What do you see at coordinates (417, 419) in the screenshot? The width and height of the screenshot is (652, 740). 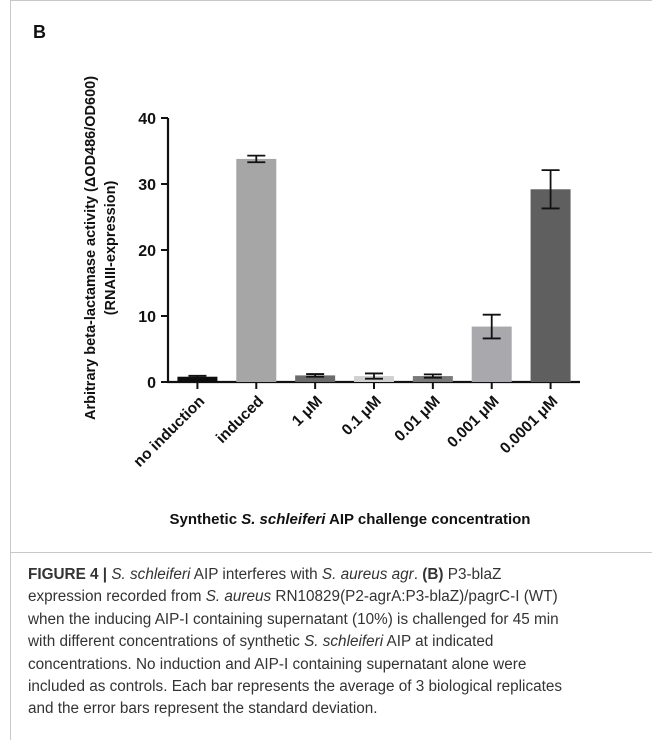 I see `x-tick-label: 0.01 μM` at bounding box center [417, 419].